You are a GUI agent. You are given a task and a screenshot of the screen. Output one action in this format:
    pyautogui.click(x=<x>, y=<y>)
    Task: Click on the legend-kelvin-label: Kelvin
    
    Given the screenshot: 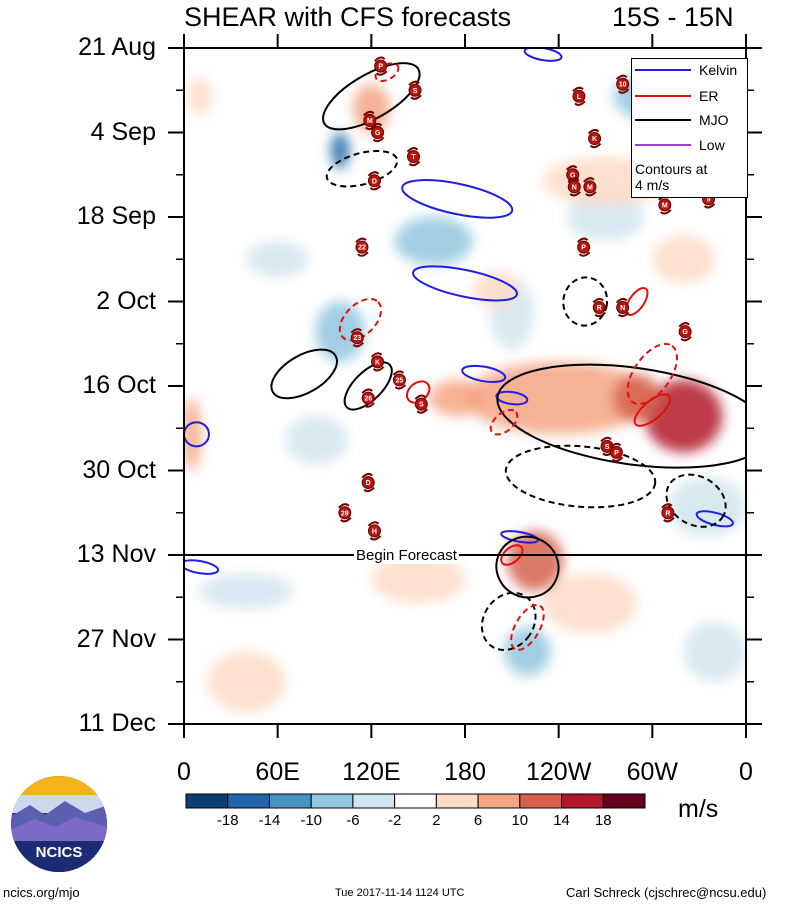 What is the action you would take?
    pyautogui.click(x=718, y=70)
    